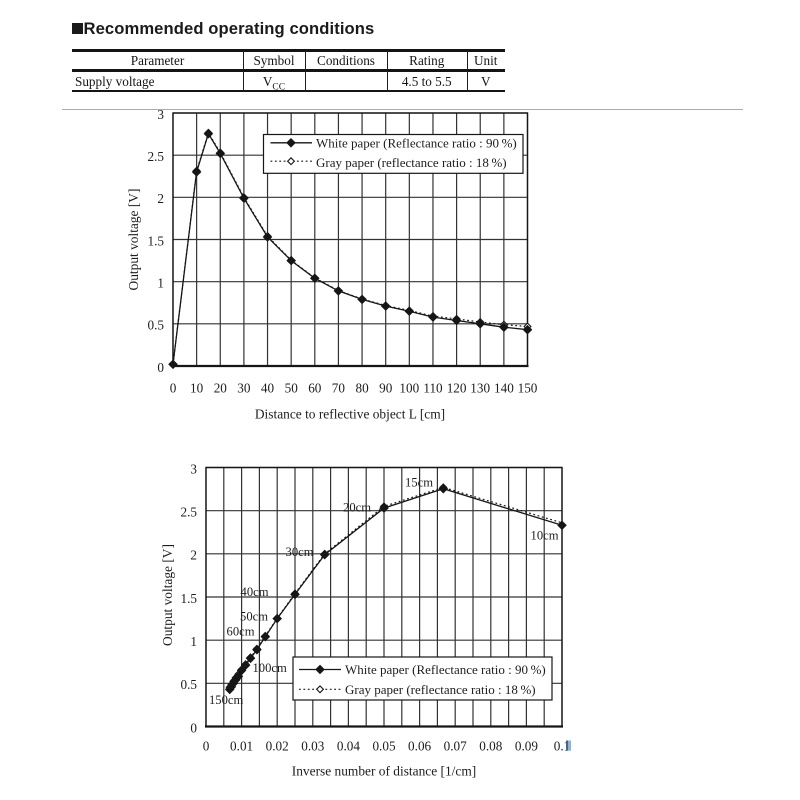 This screenshot has height=800, width=800. What do you see at coordinates (457, 388) in the screenshot?
I see `svg-text: 120` at bounding box center [457, 388].